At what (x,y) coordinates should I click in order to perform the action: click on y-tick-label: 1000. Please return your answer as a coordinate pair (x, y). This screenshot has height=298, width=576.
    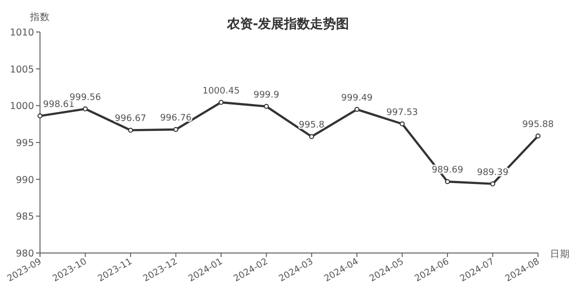
    Looking at the image, I should click on (22, 106).